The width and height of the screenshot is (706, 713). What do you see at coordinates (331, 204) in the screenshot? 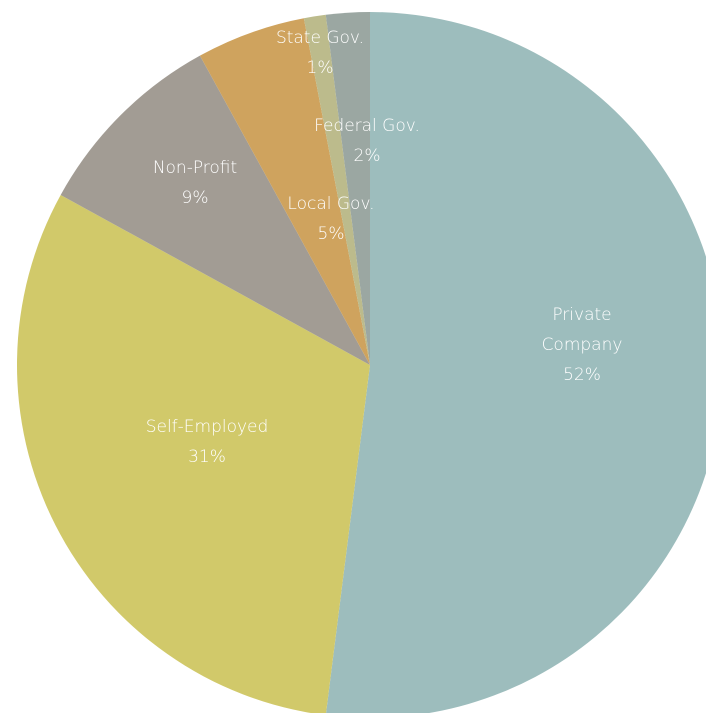
I see `slice-name: Local Gov.` at bounding box center [331, 204].